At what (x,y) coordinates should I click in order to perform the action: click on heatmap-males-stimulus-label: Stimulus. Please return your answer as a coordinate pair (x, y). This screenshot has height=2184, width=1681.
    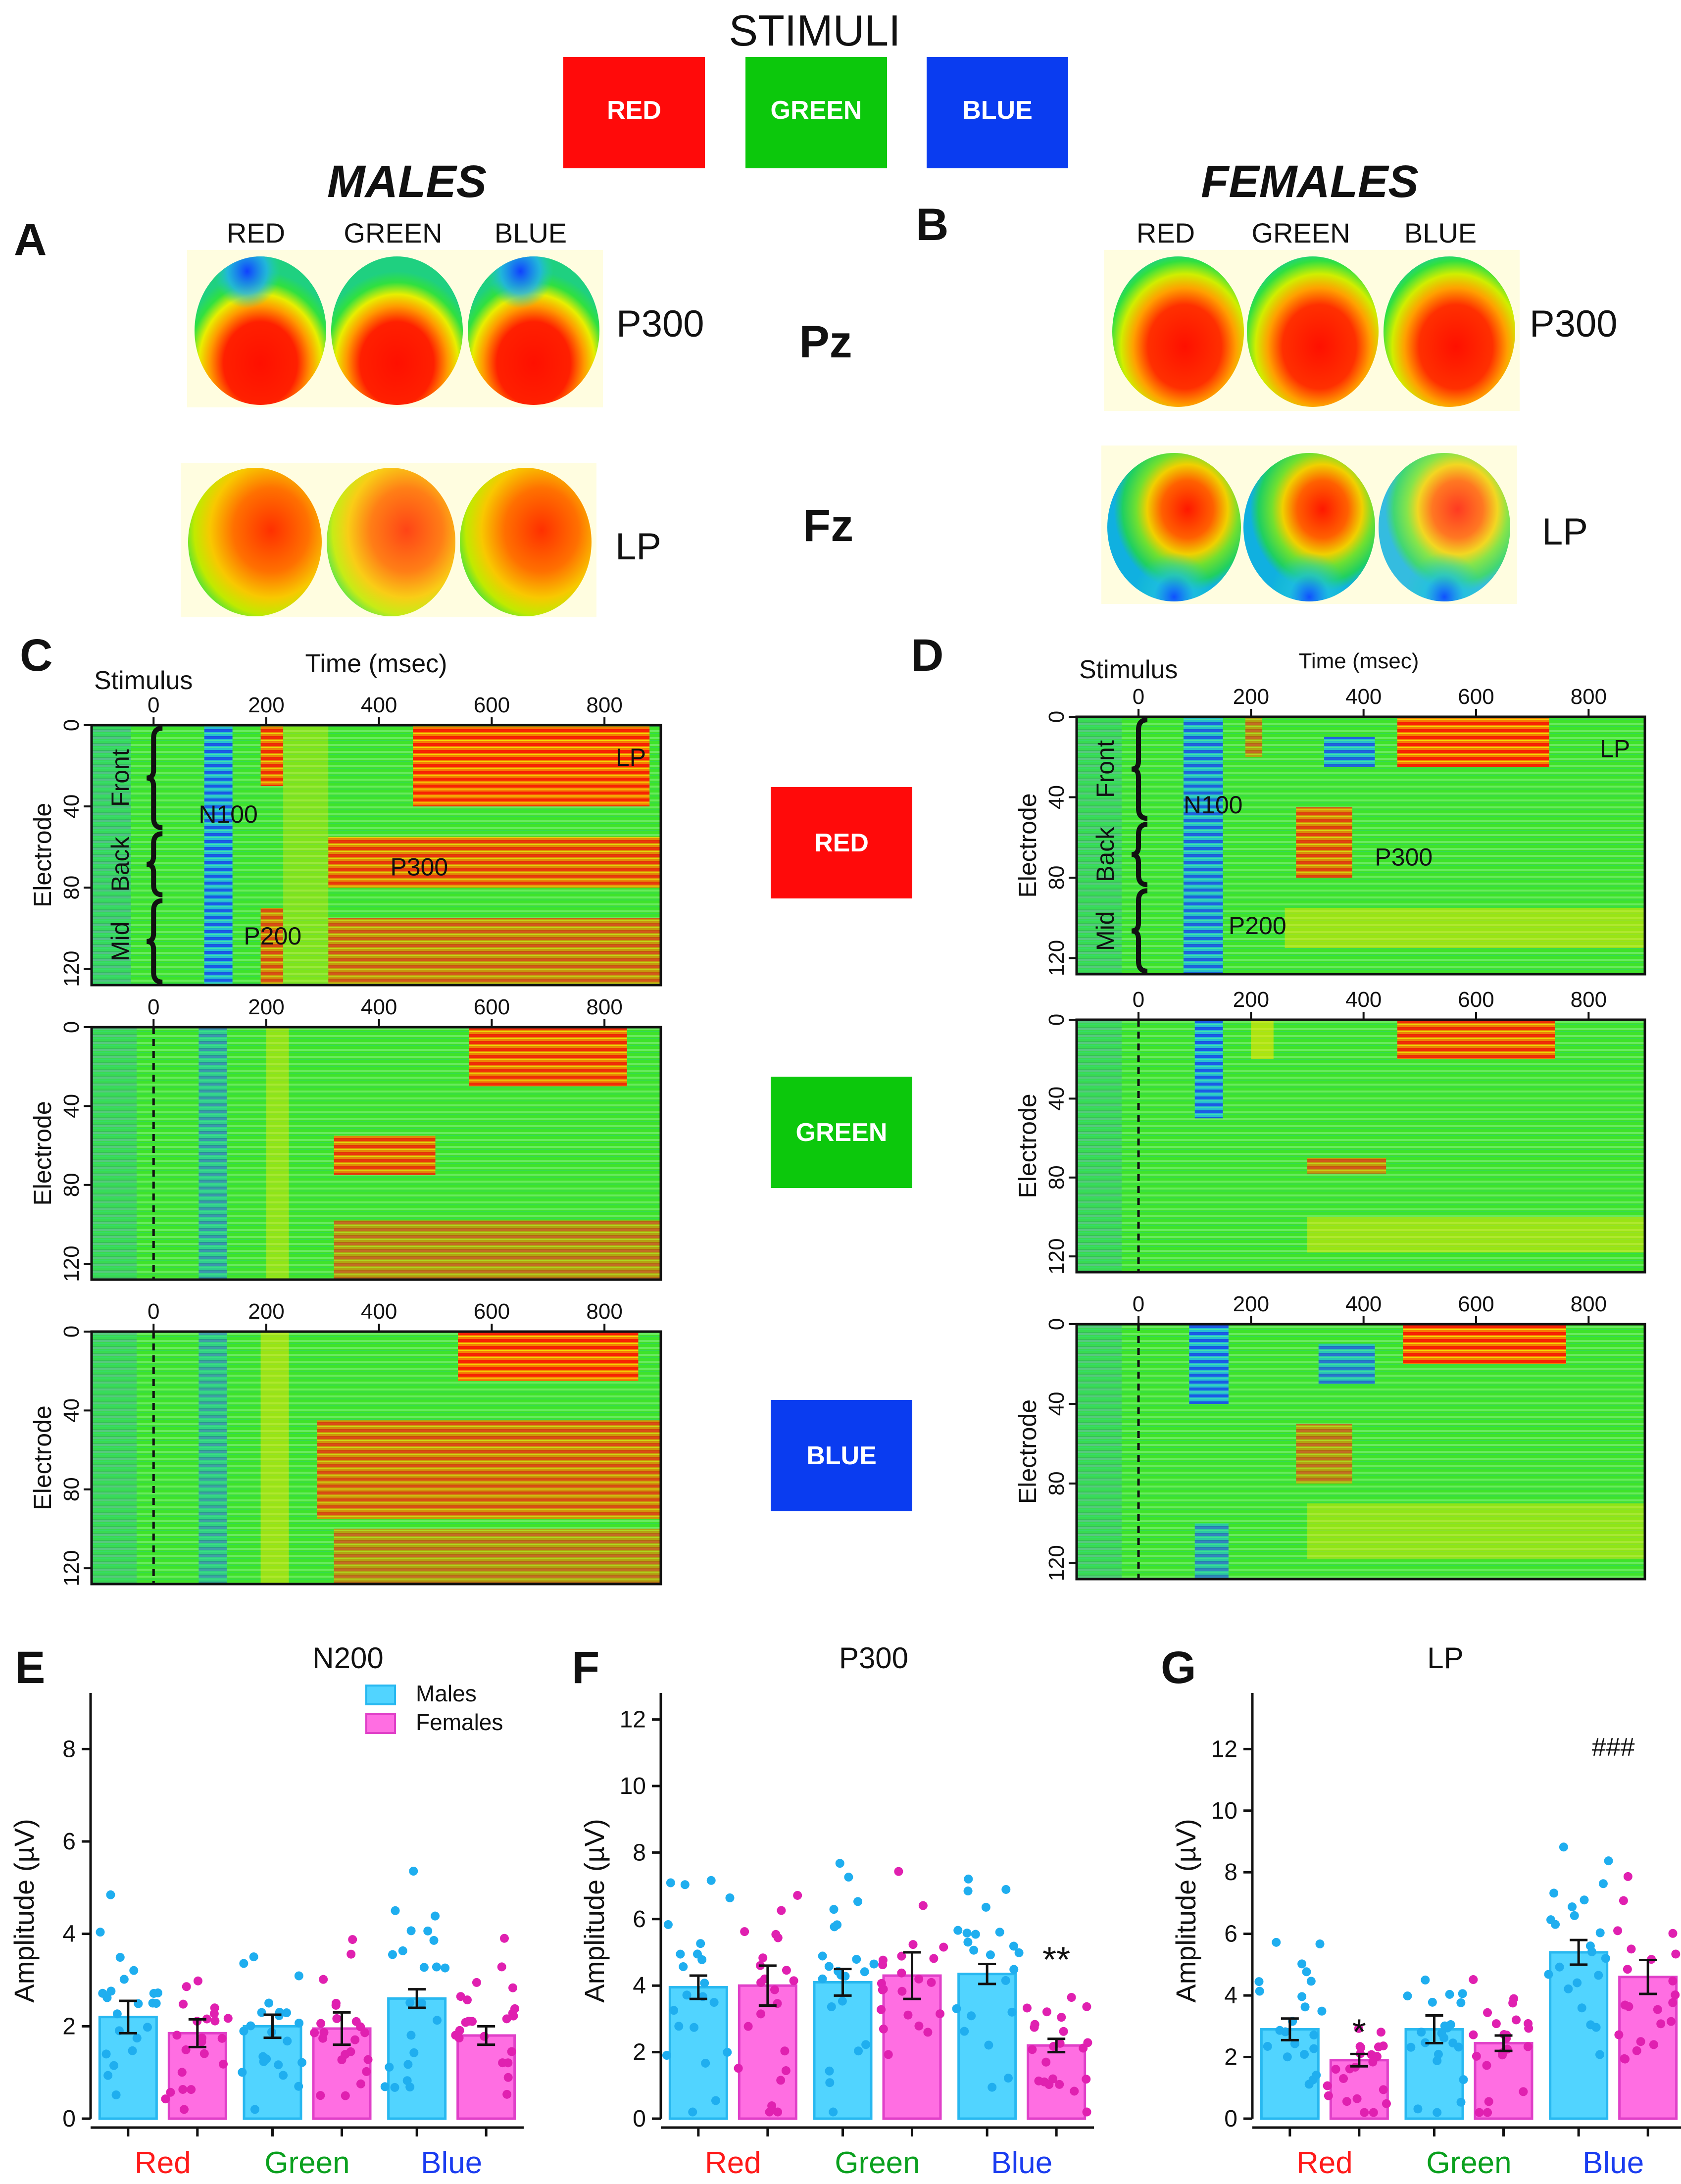
    Looking at the image, I should click on (143, 680).